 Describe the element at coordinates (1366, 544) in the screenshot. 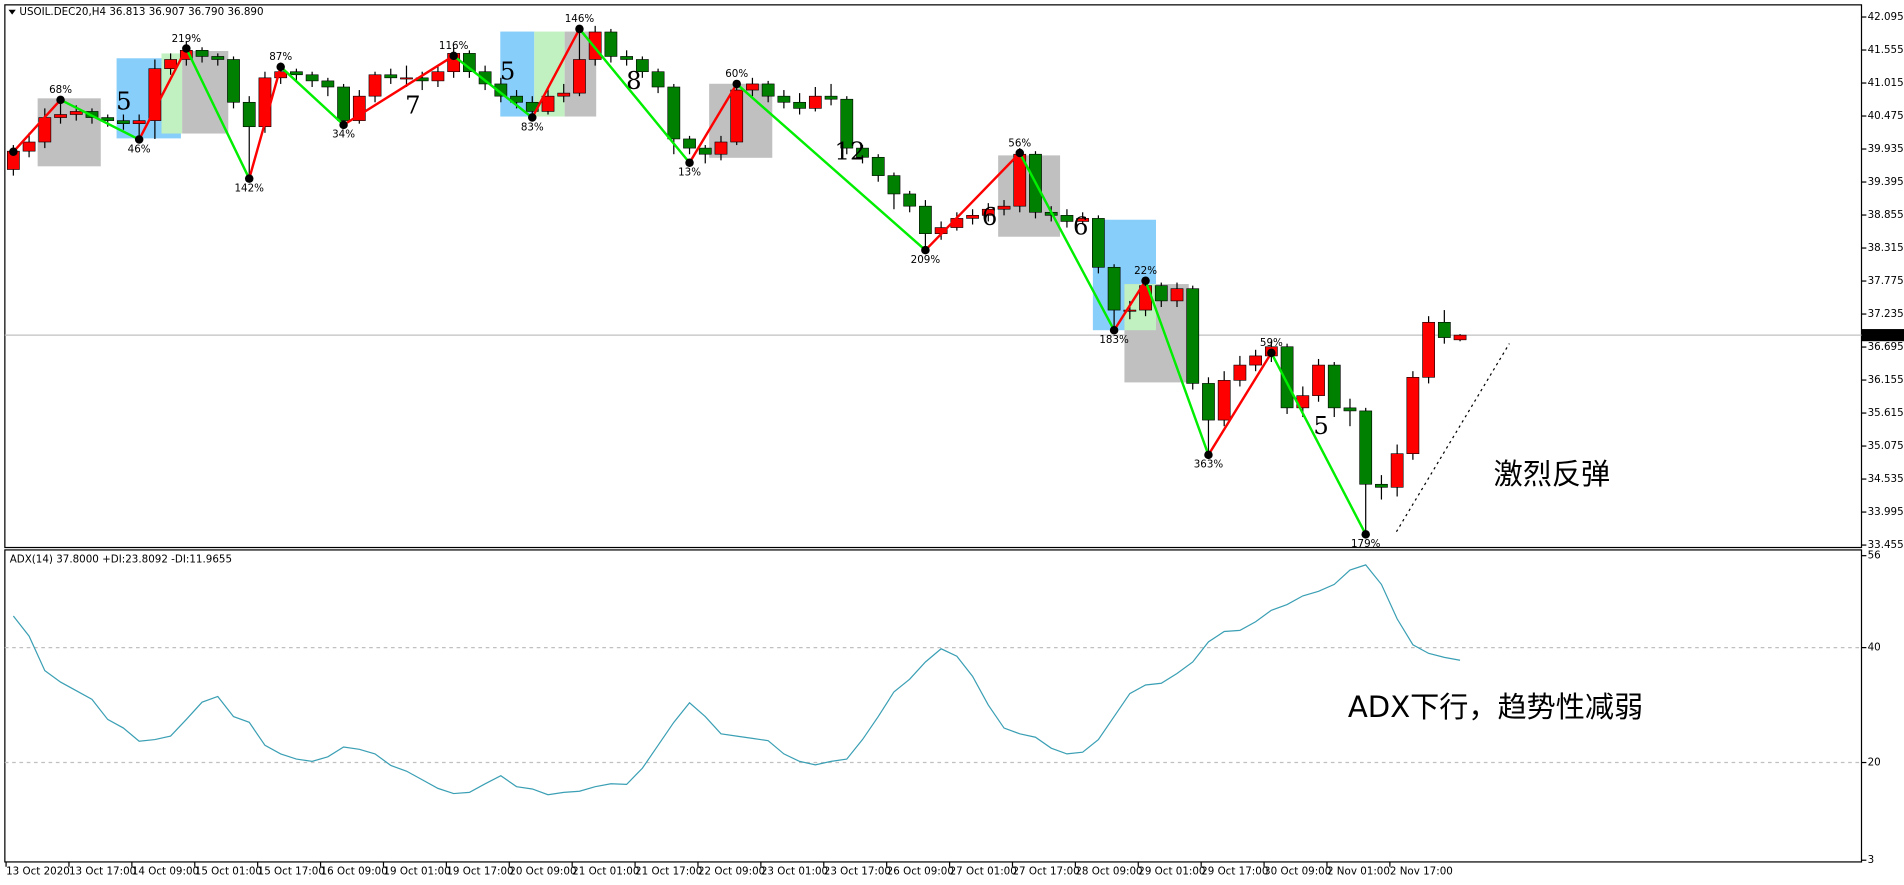

I see `zigzag-label: 179%` at that location.